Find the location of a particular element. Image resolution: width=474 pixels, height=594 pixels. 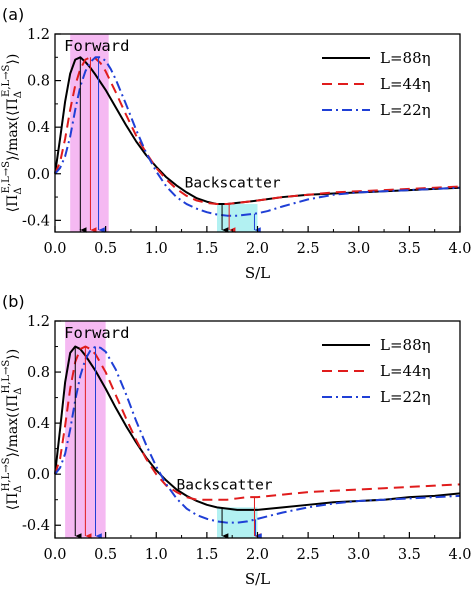

y-axis-label: ⟨ΠΔE,L→S⟩/max(⟨ΠΔE,L→S⟩) is located at coordinates (12, 133).